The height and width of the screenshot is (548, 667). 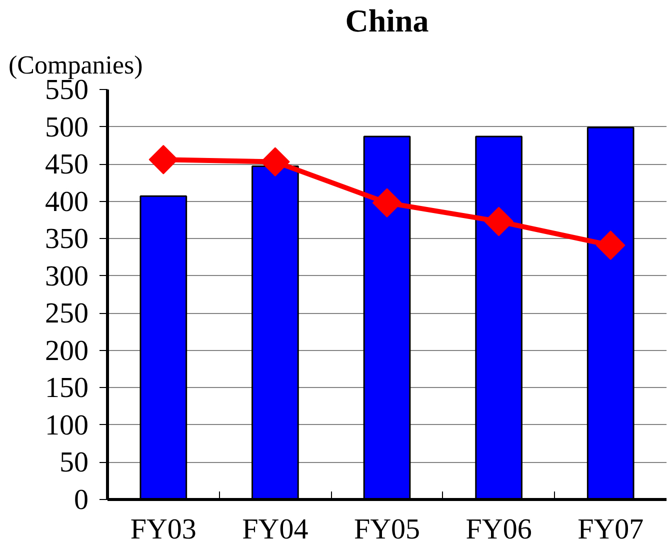 What do you see at coordinates (163, 530) in the screenshot?
I see `x-tick-label: FY03` at bounding box center [163, 530].